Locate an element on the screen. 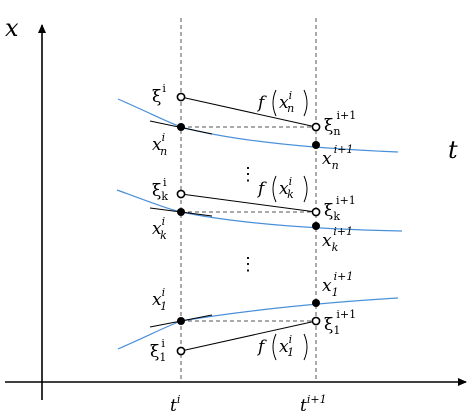 Image resolution: width=474 pixels, height=420 pixels. filled-point-x-k-i is located at coordinates (181, 212).